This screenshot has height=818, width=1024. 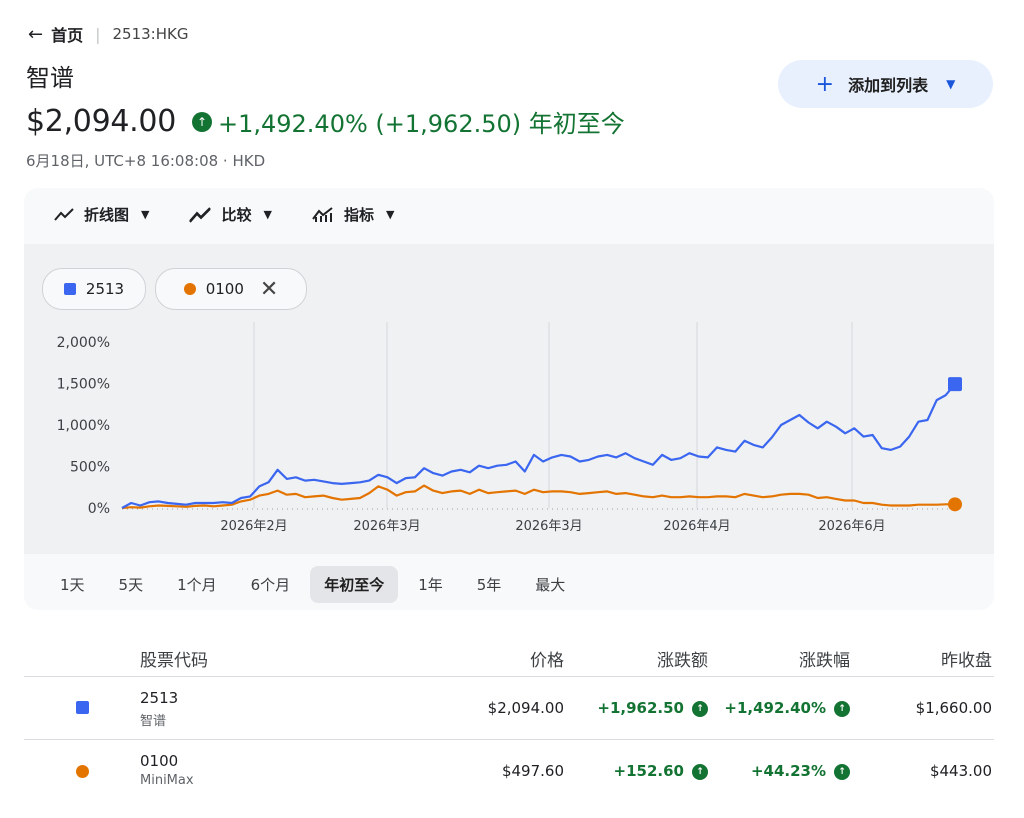 What do you see at coordinates (489, 585) in the screenshot?
I see `range-option: 5年` at bounding box center [489, 585].